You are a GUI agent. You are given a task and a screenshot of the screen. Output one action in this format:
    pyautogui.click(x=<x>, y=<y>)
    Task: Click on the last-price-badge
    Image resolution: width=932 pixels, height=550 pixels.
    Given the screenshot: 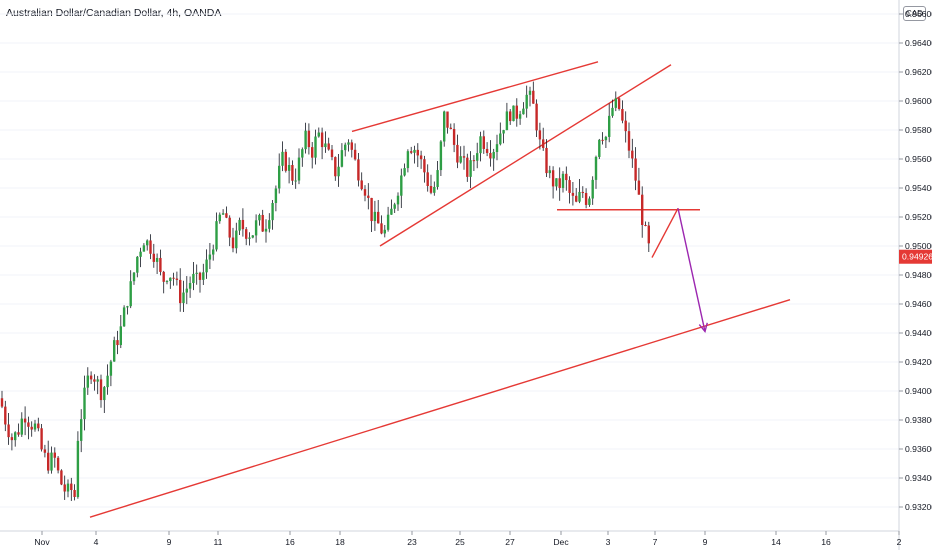 What is the action you would take?
    pyautogui.click(x=915, y=256)
    